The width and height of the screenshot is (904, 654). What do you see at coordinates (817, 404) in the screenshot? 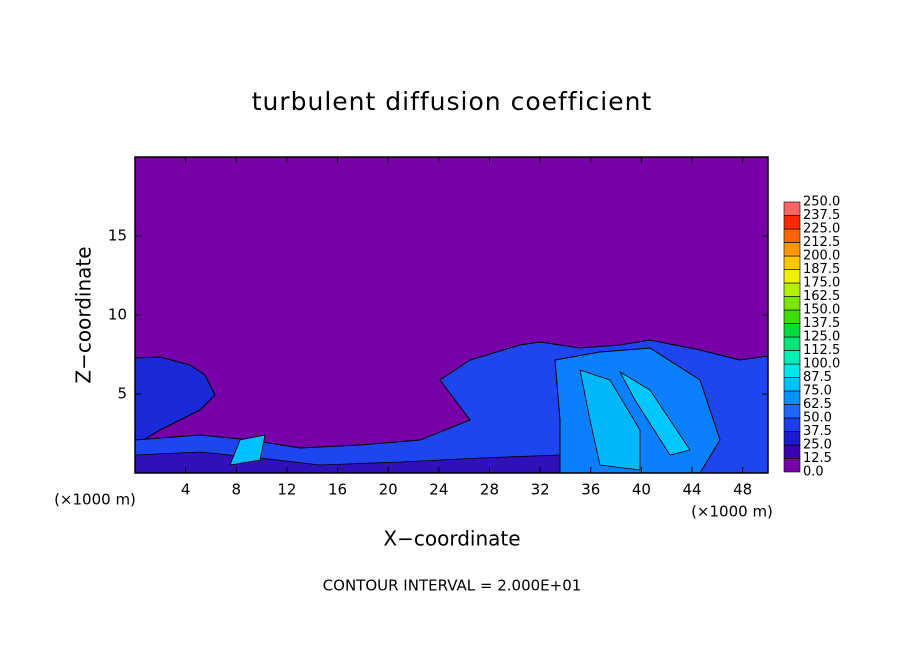
I see `colorbar-label: 62.5` at bounding box center [817, 404].